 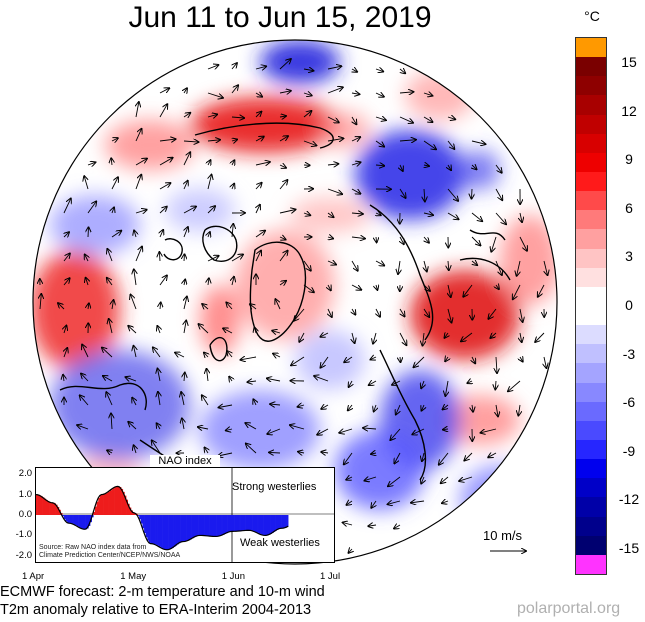 What do you see at coordinates (280, 543) in the screenshot?
I see `nao-weak-label: Weak westerlies` at bounding box center [280, 543].